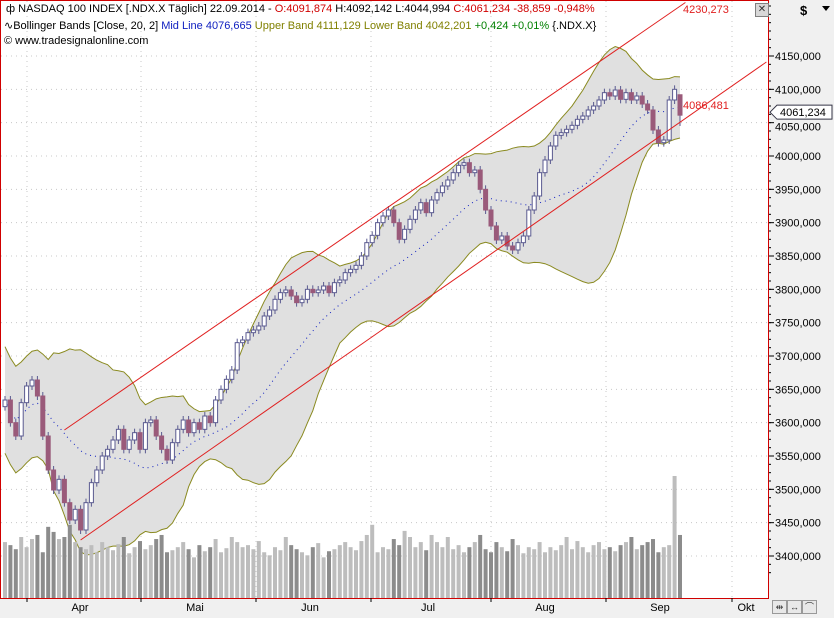 This screenshot has width=834, height=618. What do you see at coordinates (482, 9) in the screenshot?
I see `close-value: C:4061,234` at bounding box center [482, 9].